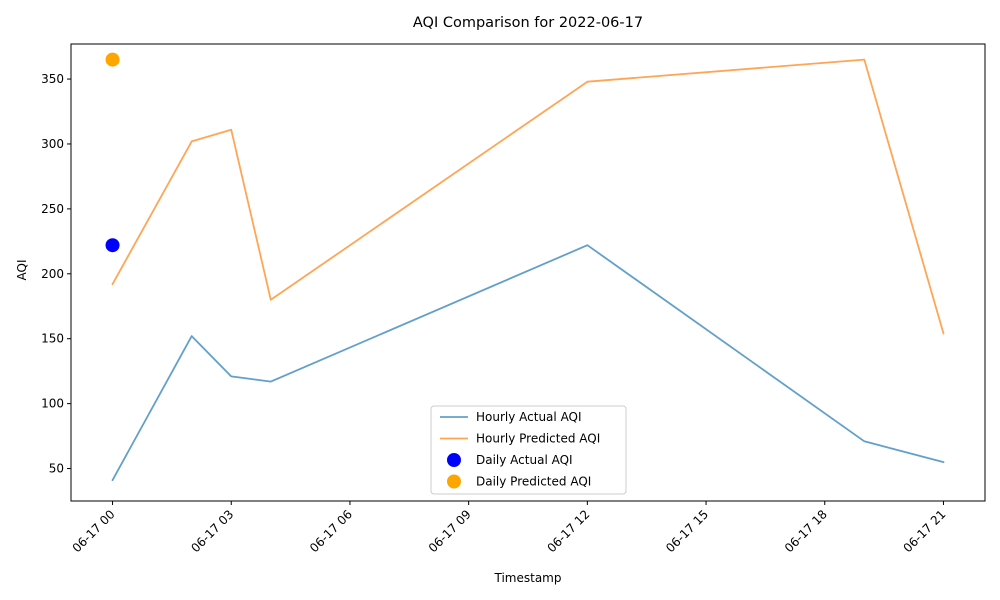 The width and height of the screenshot is (1000, 600). Describe the element at coordinates (528, 578) in the screenshot. I see `x-axis-title: Timestamp` at that location.